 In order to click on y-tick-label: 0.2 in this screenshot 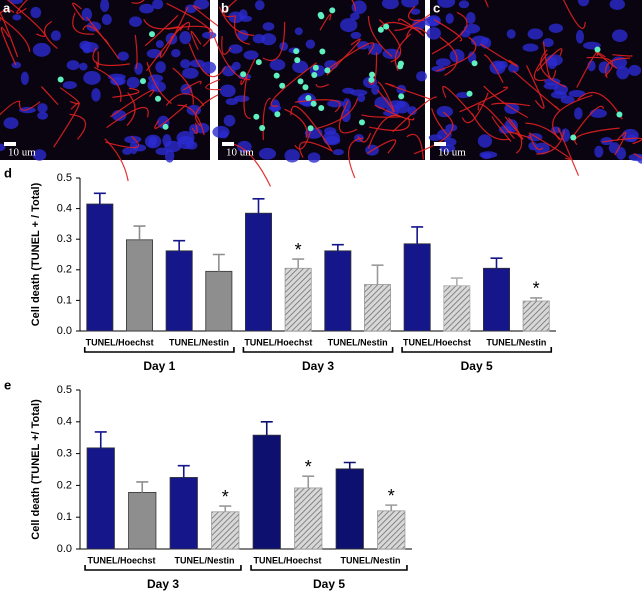, I will do `click(64, 270)`.